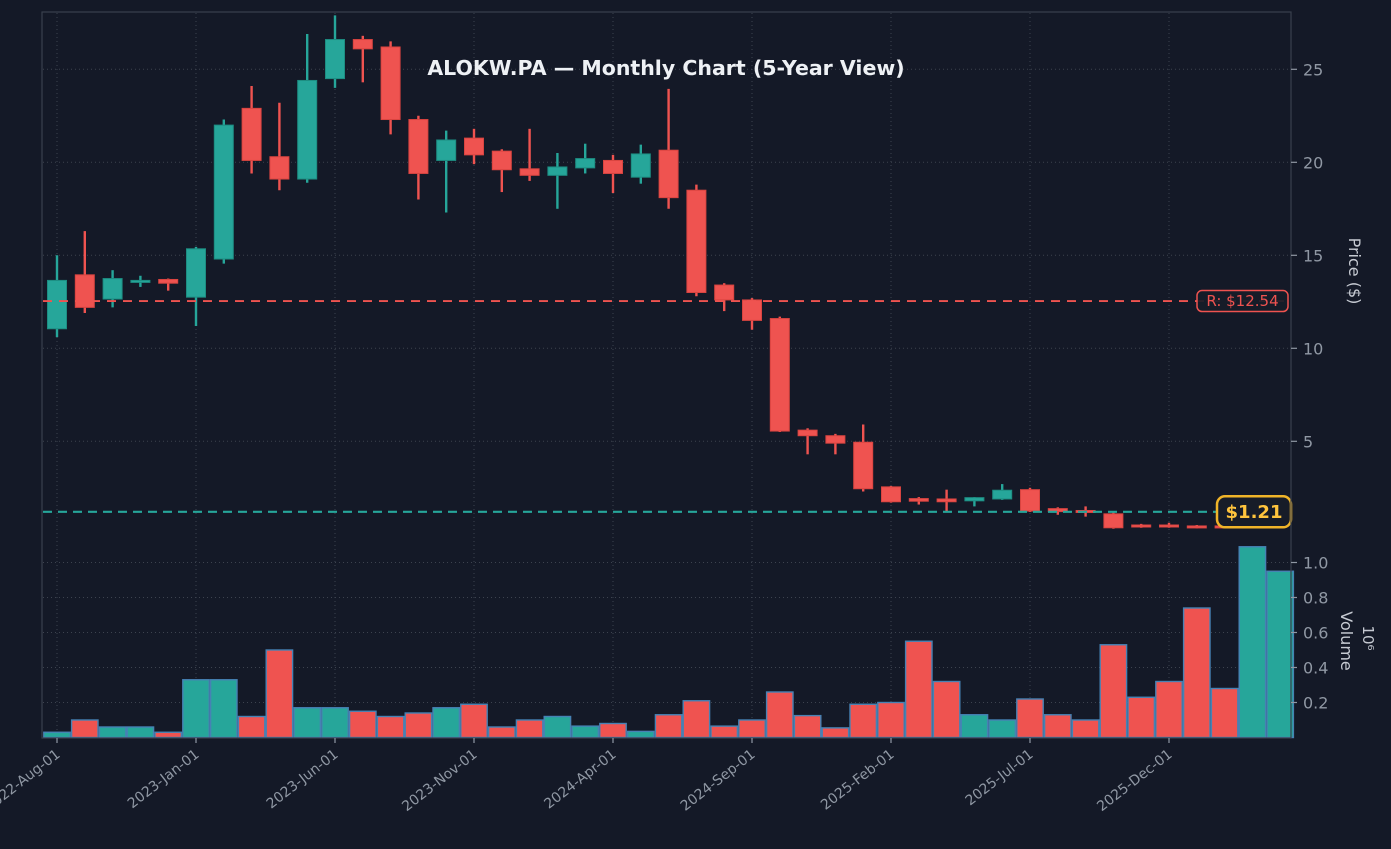  Describe the element at coordinates (31, 781) in the screenshot. I see `x-tick-label: 2022-Aug-01` at that location.